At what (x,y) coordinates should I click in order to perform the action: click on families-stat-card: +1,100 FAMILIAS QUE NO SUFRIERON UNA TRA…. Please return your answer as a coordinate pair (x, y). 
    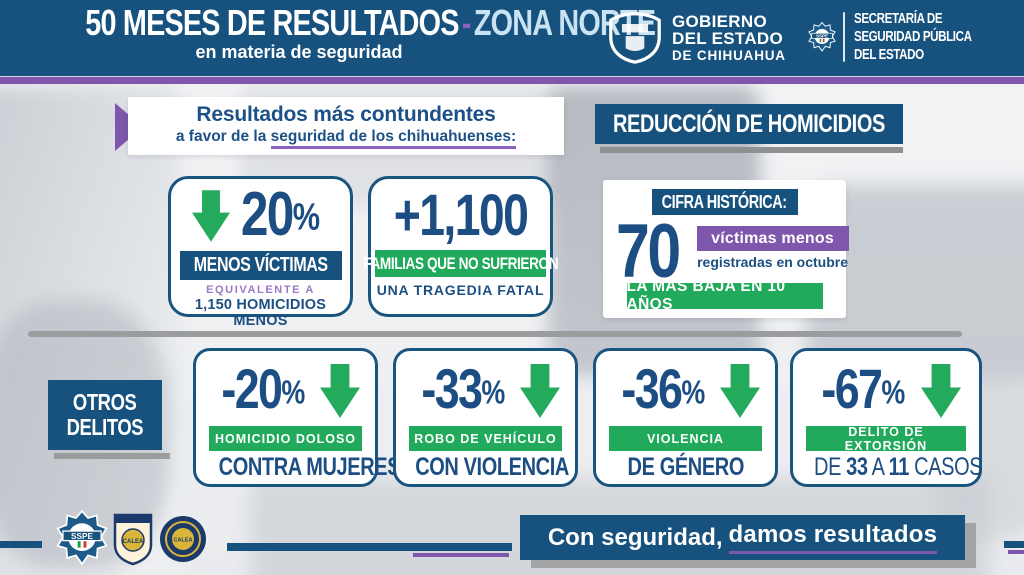
    Looking at the image, I should click on (460, 246).